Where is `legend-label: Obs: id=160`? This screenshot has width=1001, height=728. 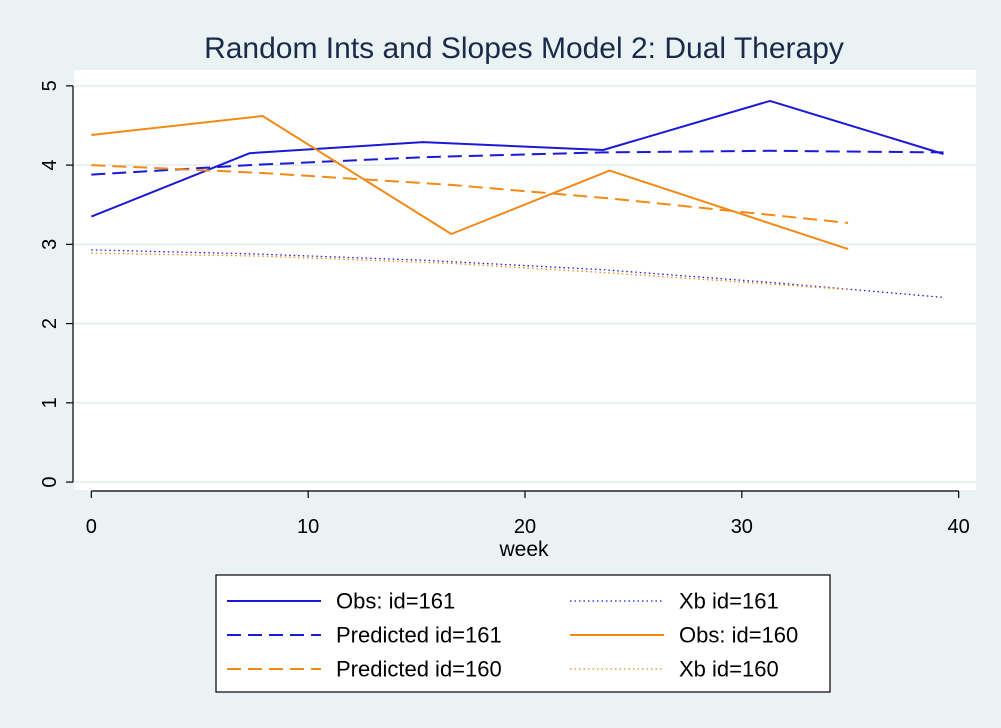 legend-label: Obs: id=160 is located at coordinates (738, 635).